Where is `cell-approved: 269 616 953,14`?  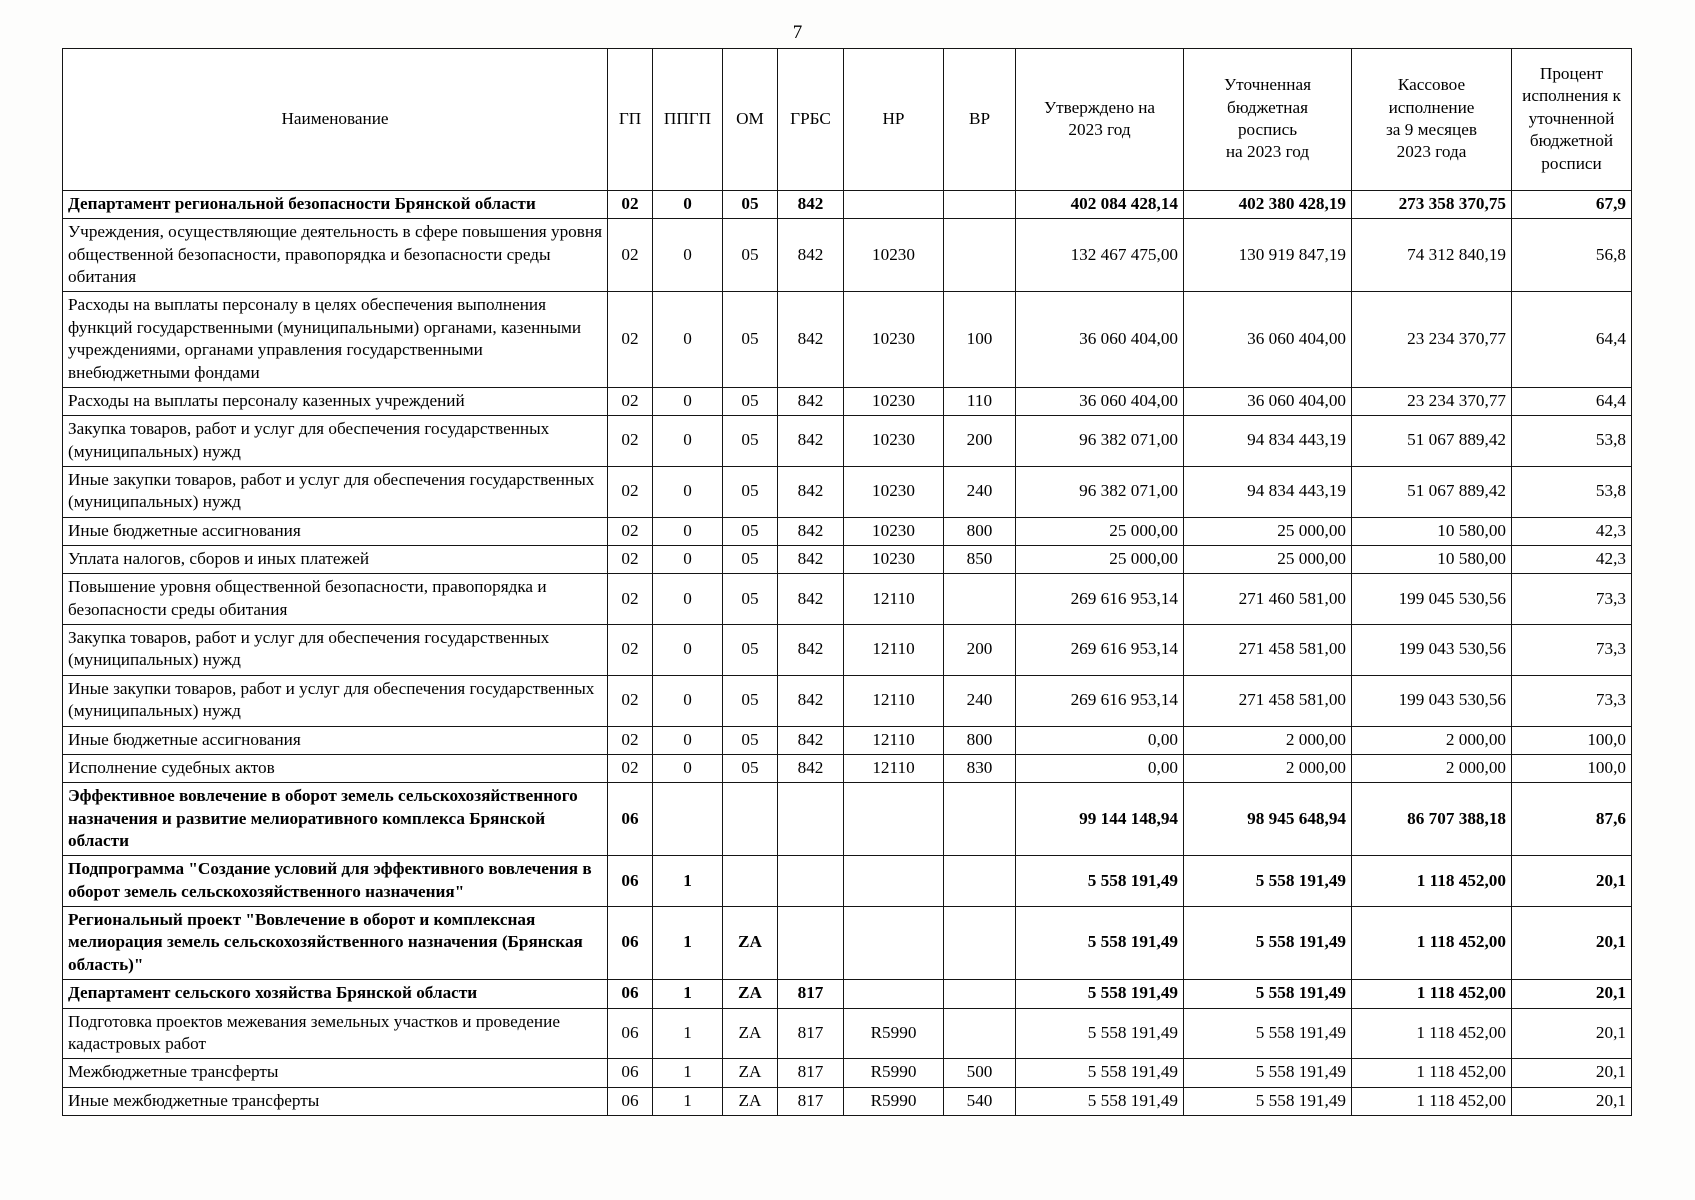 cell-approved: 269 616 953,14 is located at coordinates (1099, 650).